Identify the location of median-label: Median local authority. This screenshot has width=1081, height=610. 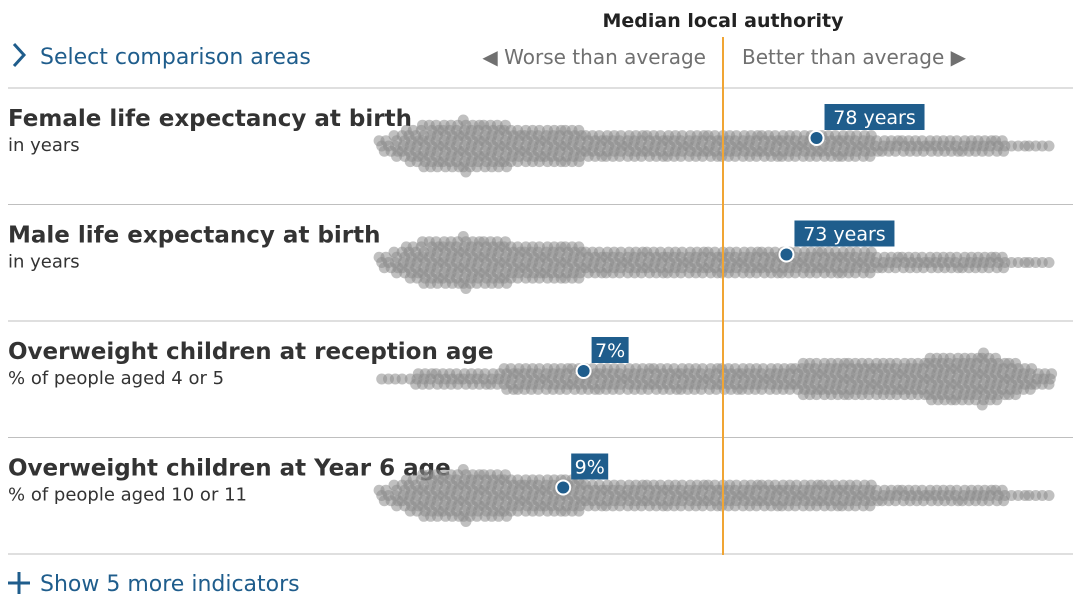
(723, 21).